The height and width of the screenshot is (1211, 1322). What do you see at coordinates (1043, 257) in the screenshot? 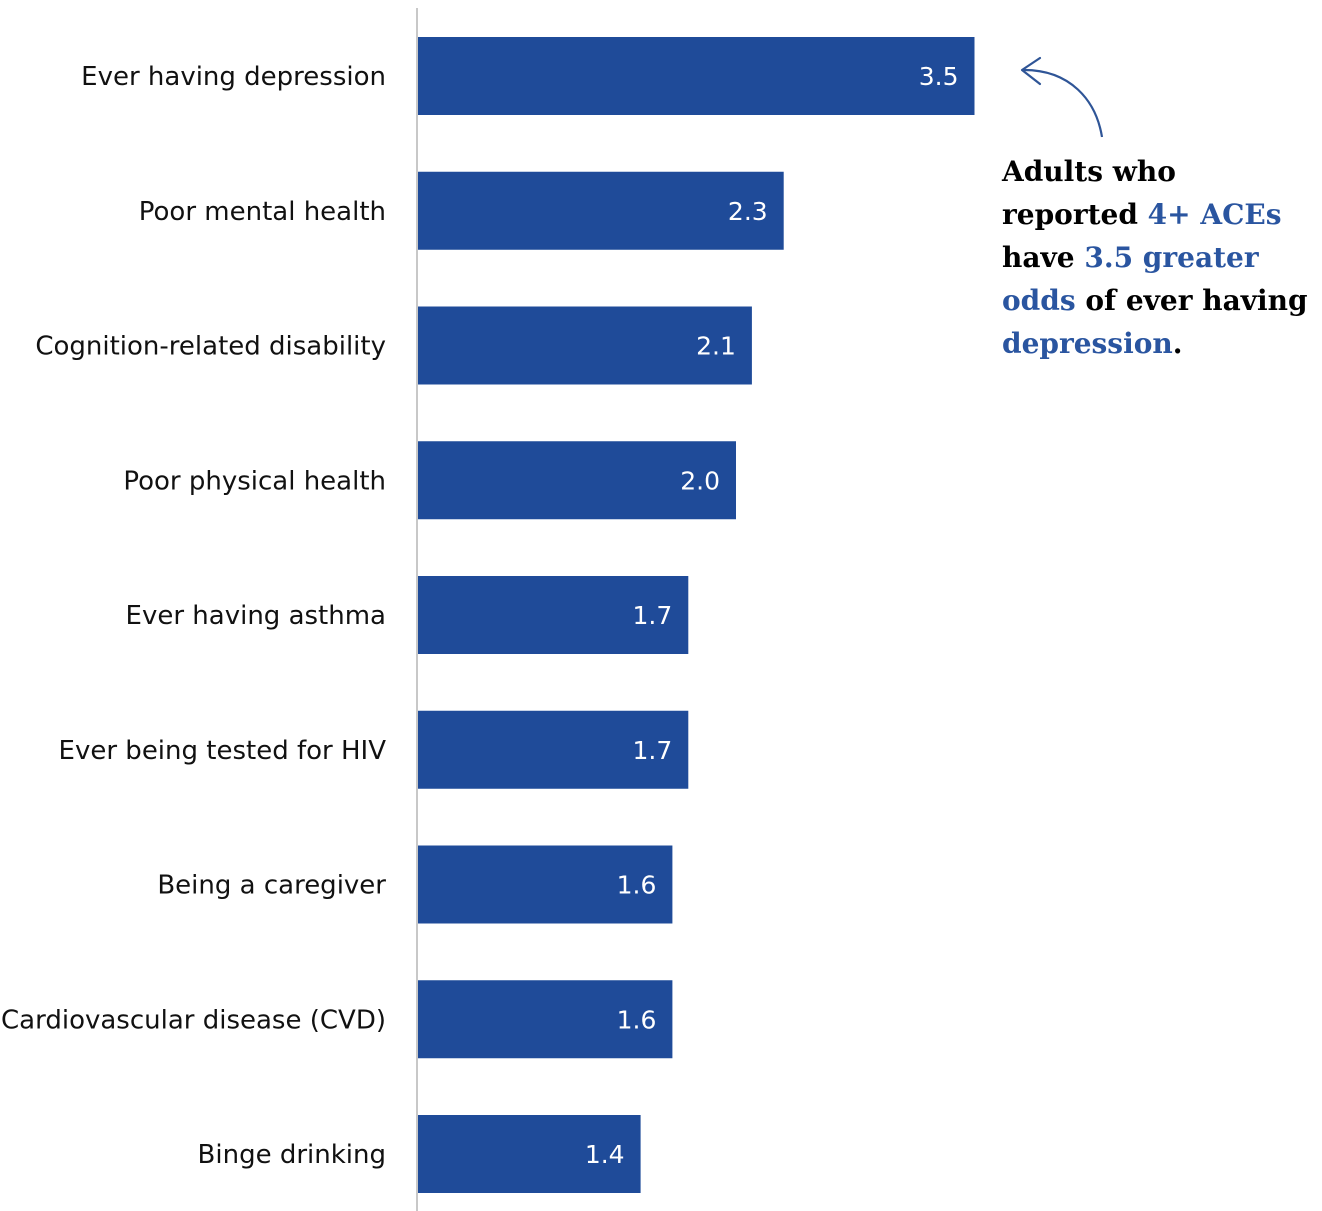
I see `annotation-part3: have` at bounding box center [1043, 257].